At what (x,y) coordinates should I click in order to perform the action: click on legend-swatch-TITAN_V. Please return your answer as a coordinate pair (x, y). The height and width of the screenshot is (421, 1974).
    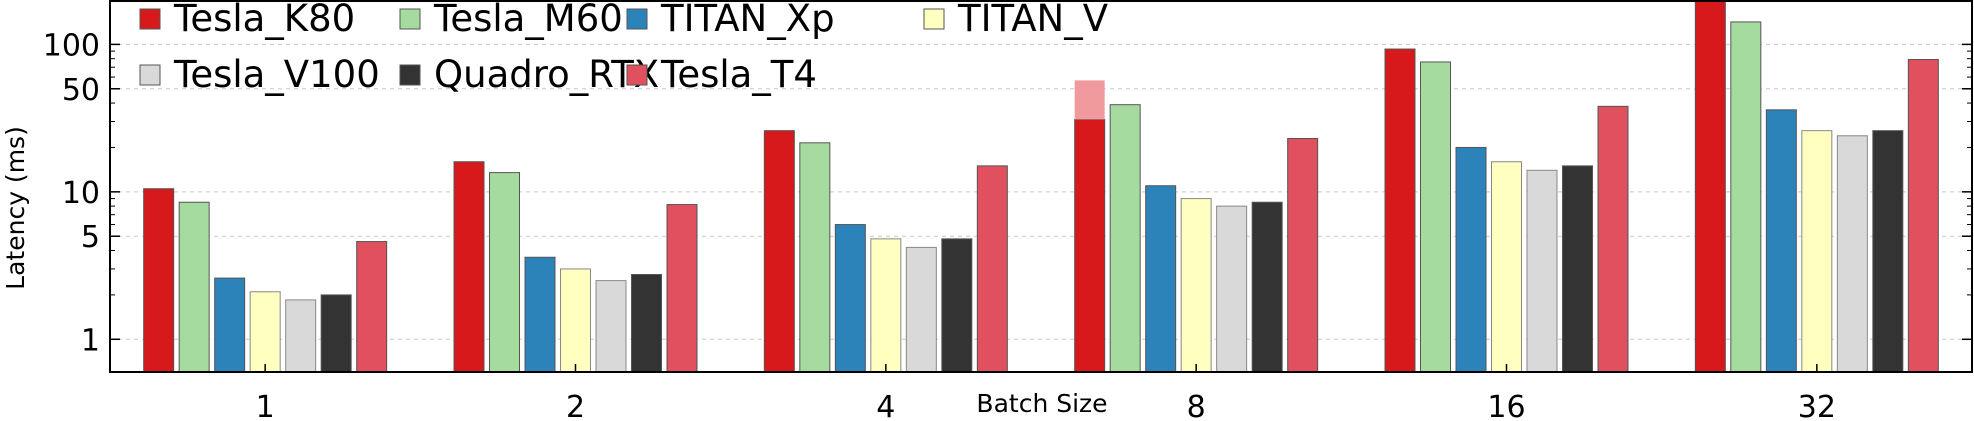
    Looking at the image, I should click on (934, 19).